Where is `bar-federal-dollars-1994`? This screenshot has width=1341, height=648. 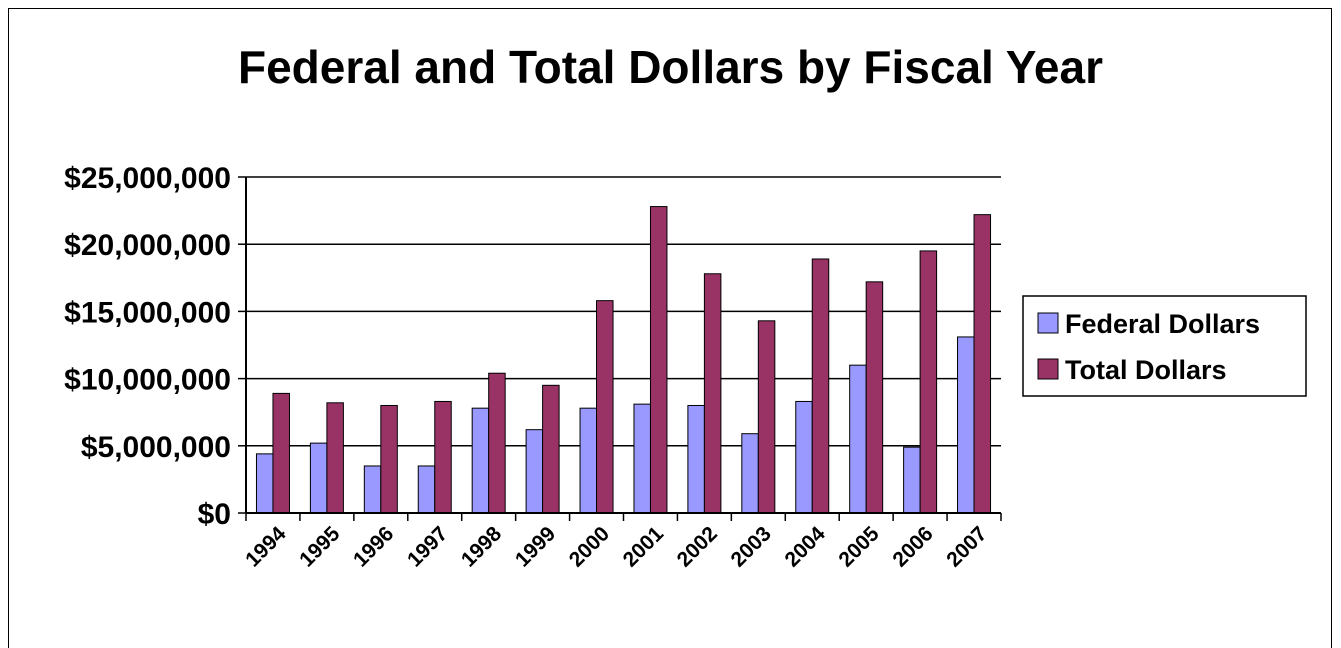
bar-federal-dollars-1994 is located at coordinates (264, 483).